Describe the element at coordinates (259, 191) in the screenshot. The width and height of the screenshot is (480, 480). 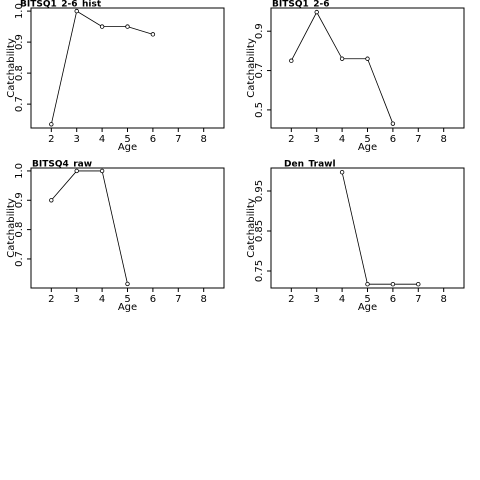
I see `y-tick-label: 0.95` at that location.